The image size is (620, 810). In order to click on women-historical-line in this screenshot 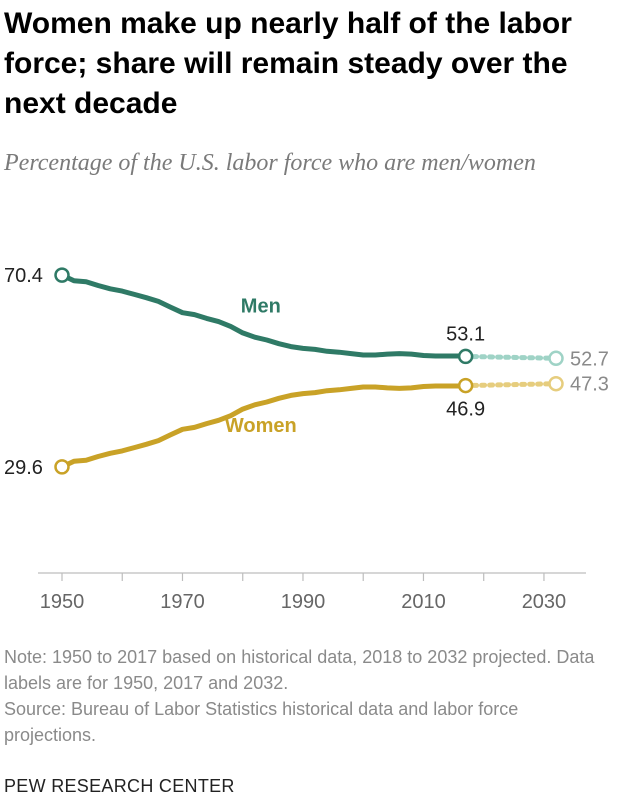, I will do `click(264, 426)`.